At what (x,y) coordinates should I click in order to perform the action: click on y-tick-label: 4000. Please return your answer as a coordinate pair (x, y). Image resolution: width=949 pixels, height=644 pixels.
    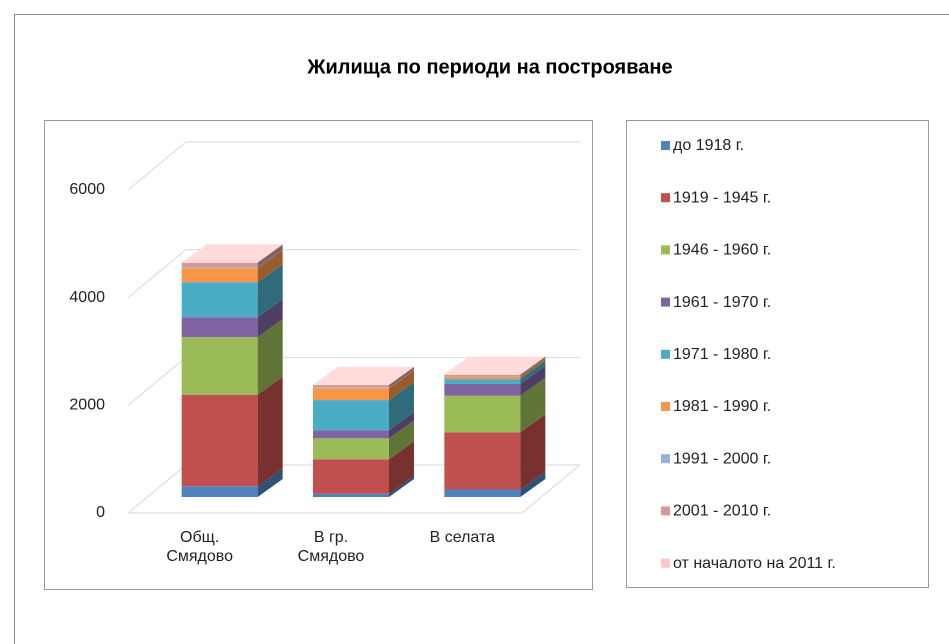
    Looking at the image, I should click on (87, 297).